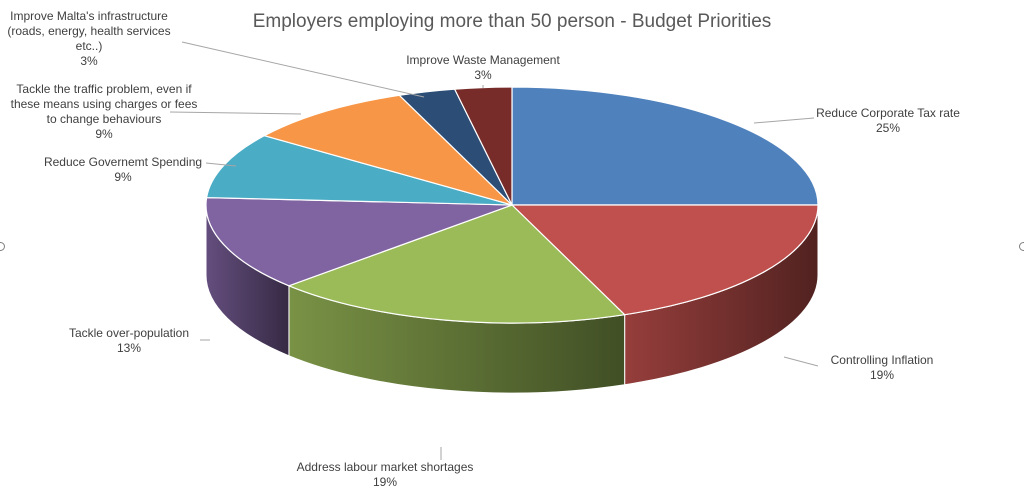 The width and height of the screenshot is (1024, 492). What do you see at coordinates (129, 348) in the screenshot?
I see `slice-percent: 13%` at bounding box center [129, 348].